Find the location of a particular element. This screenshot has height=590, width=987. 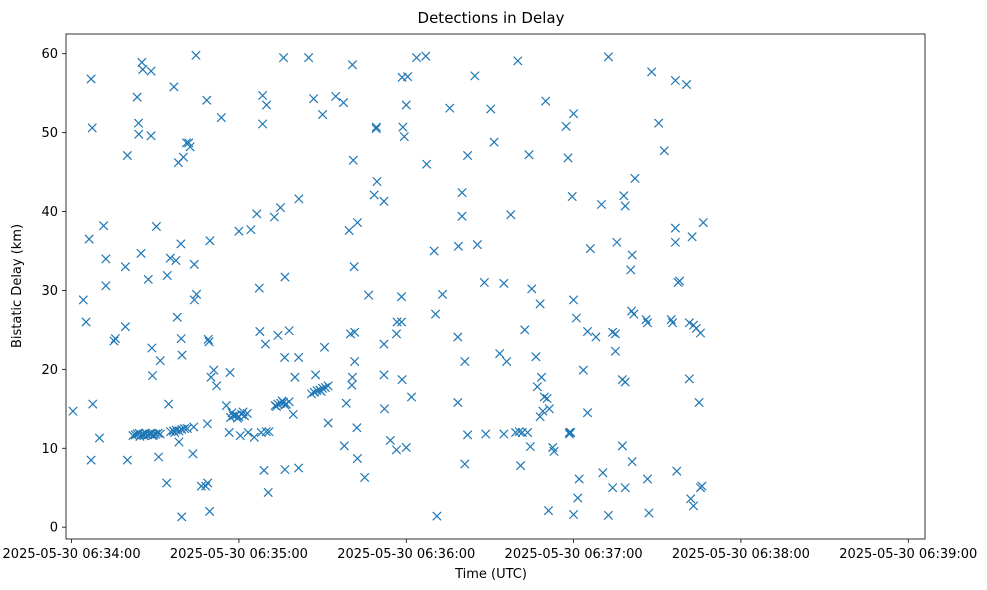

y-tick-label: 0 is located at coordinates (54, 528).